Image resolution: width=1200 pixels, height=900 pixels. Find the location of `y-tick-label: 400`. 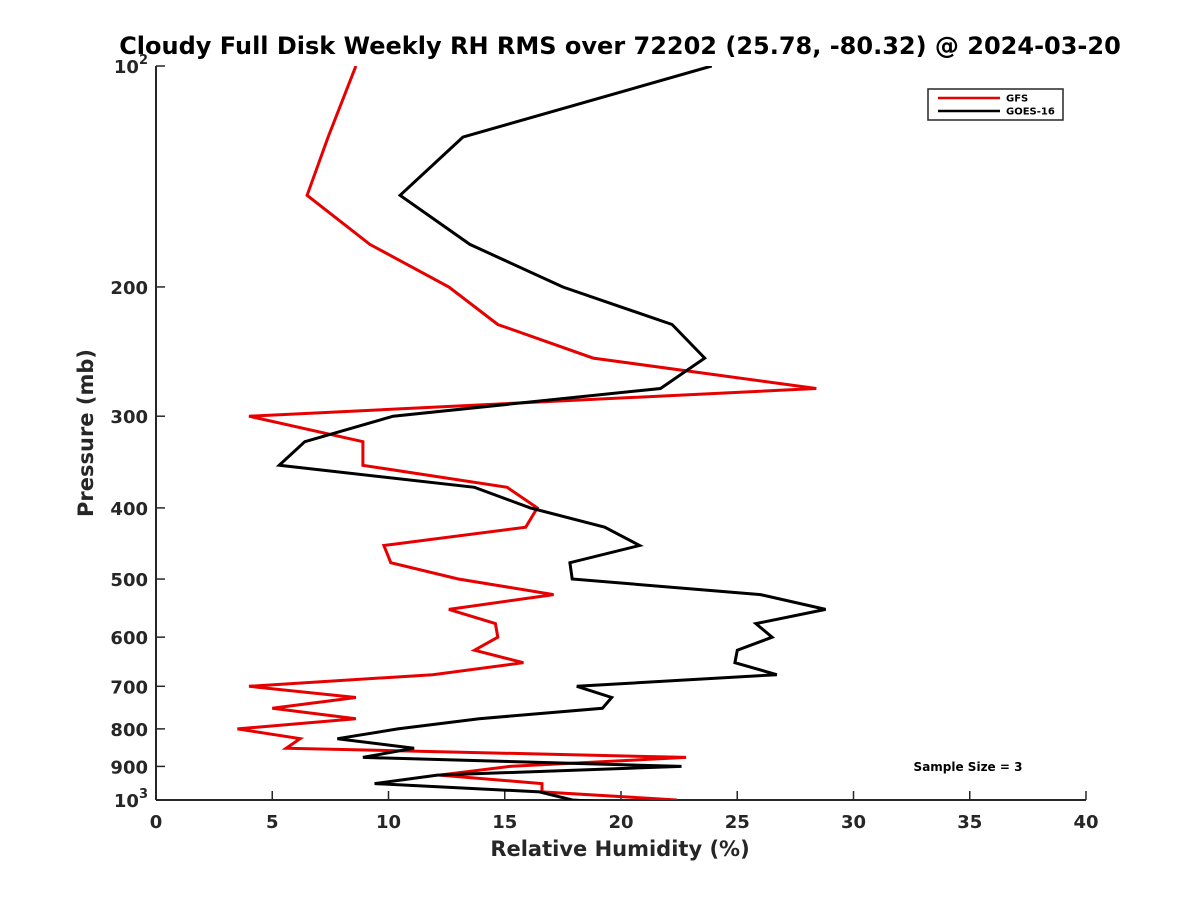

y-tick-label: 400 is located at coordinates (129, 509).